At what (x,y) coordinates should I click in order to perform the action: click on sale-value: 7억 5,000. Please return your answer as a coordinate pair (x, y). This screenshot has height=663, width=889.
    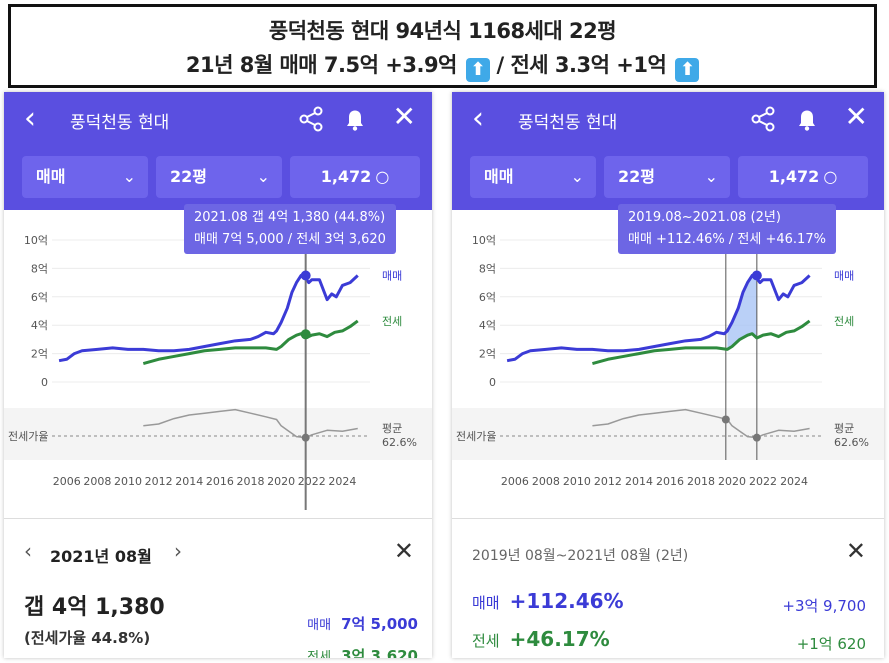
    Looking at the image, I should click on (379, 624).